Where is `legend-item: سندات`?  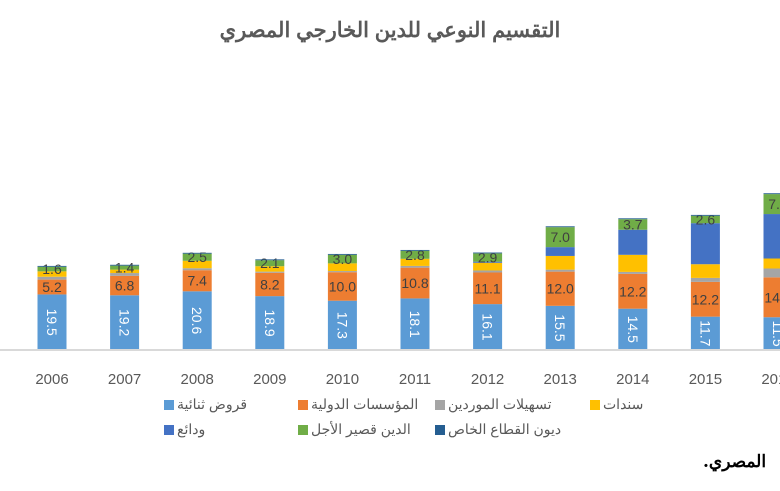
legend-item: سندات is located at coordinates (616, 404).